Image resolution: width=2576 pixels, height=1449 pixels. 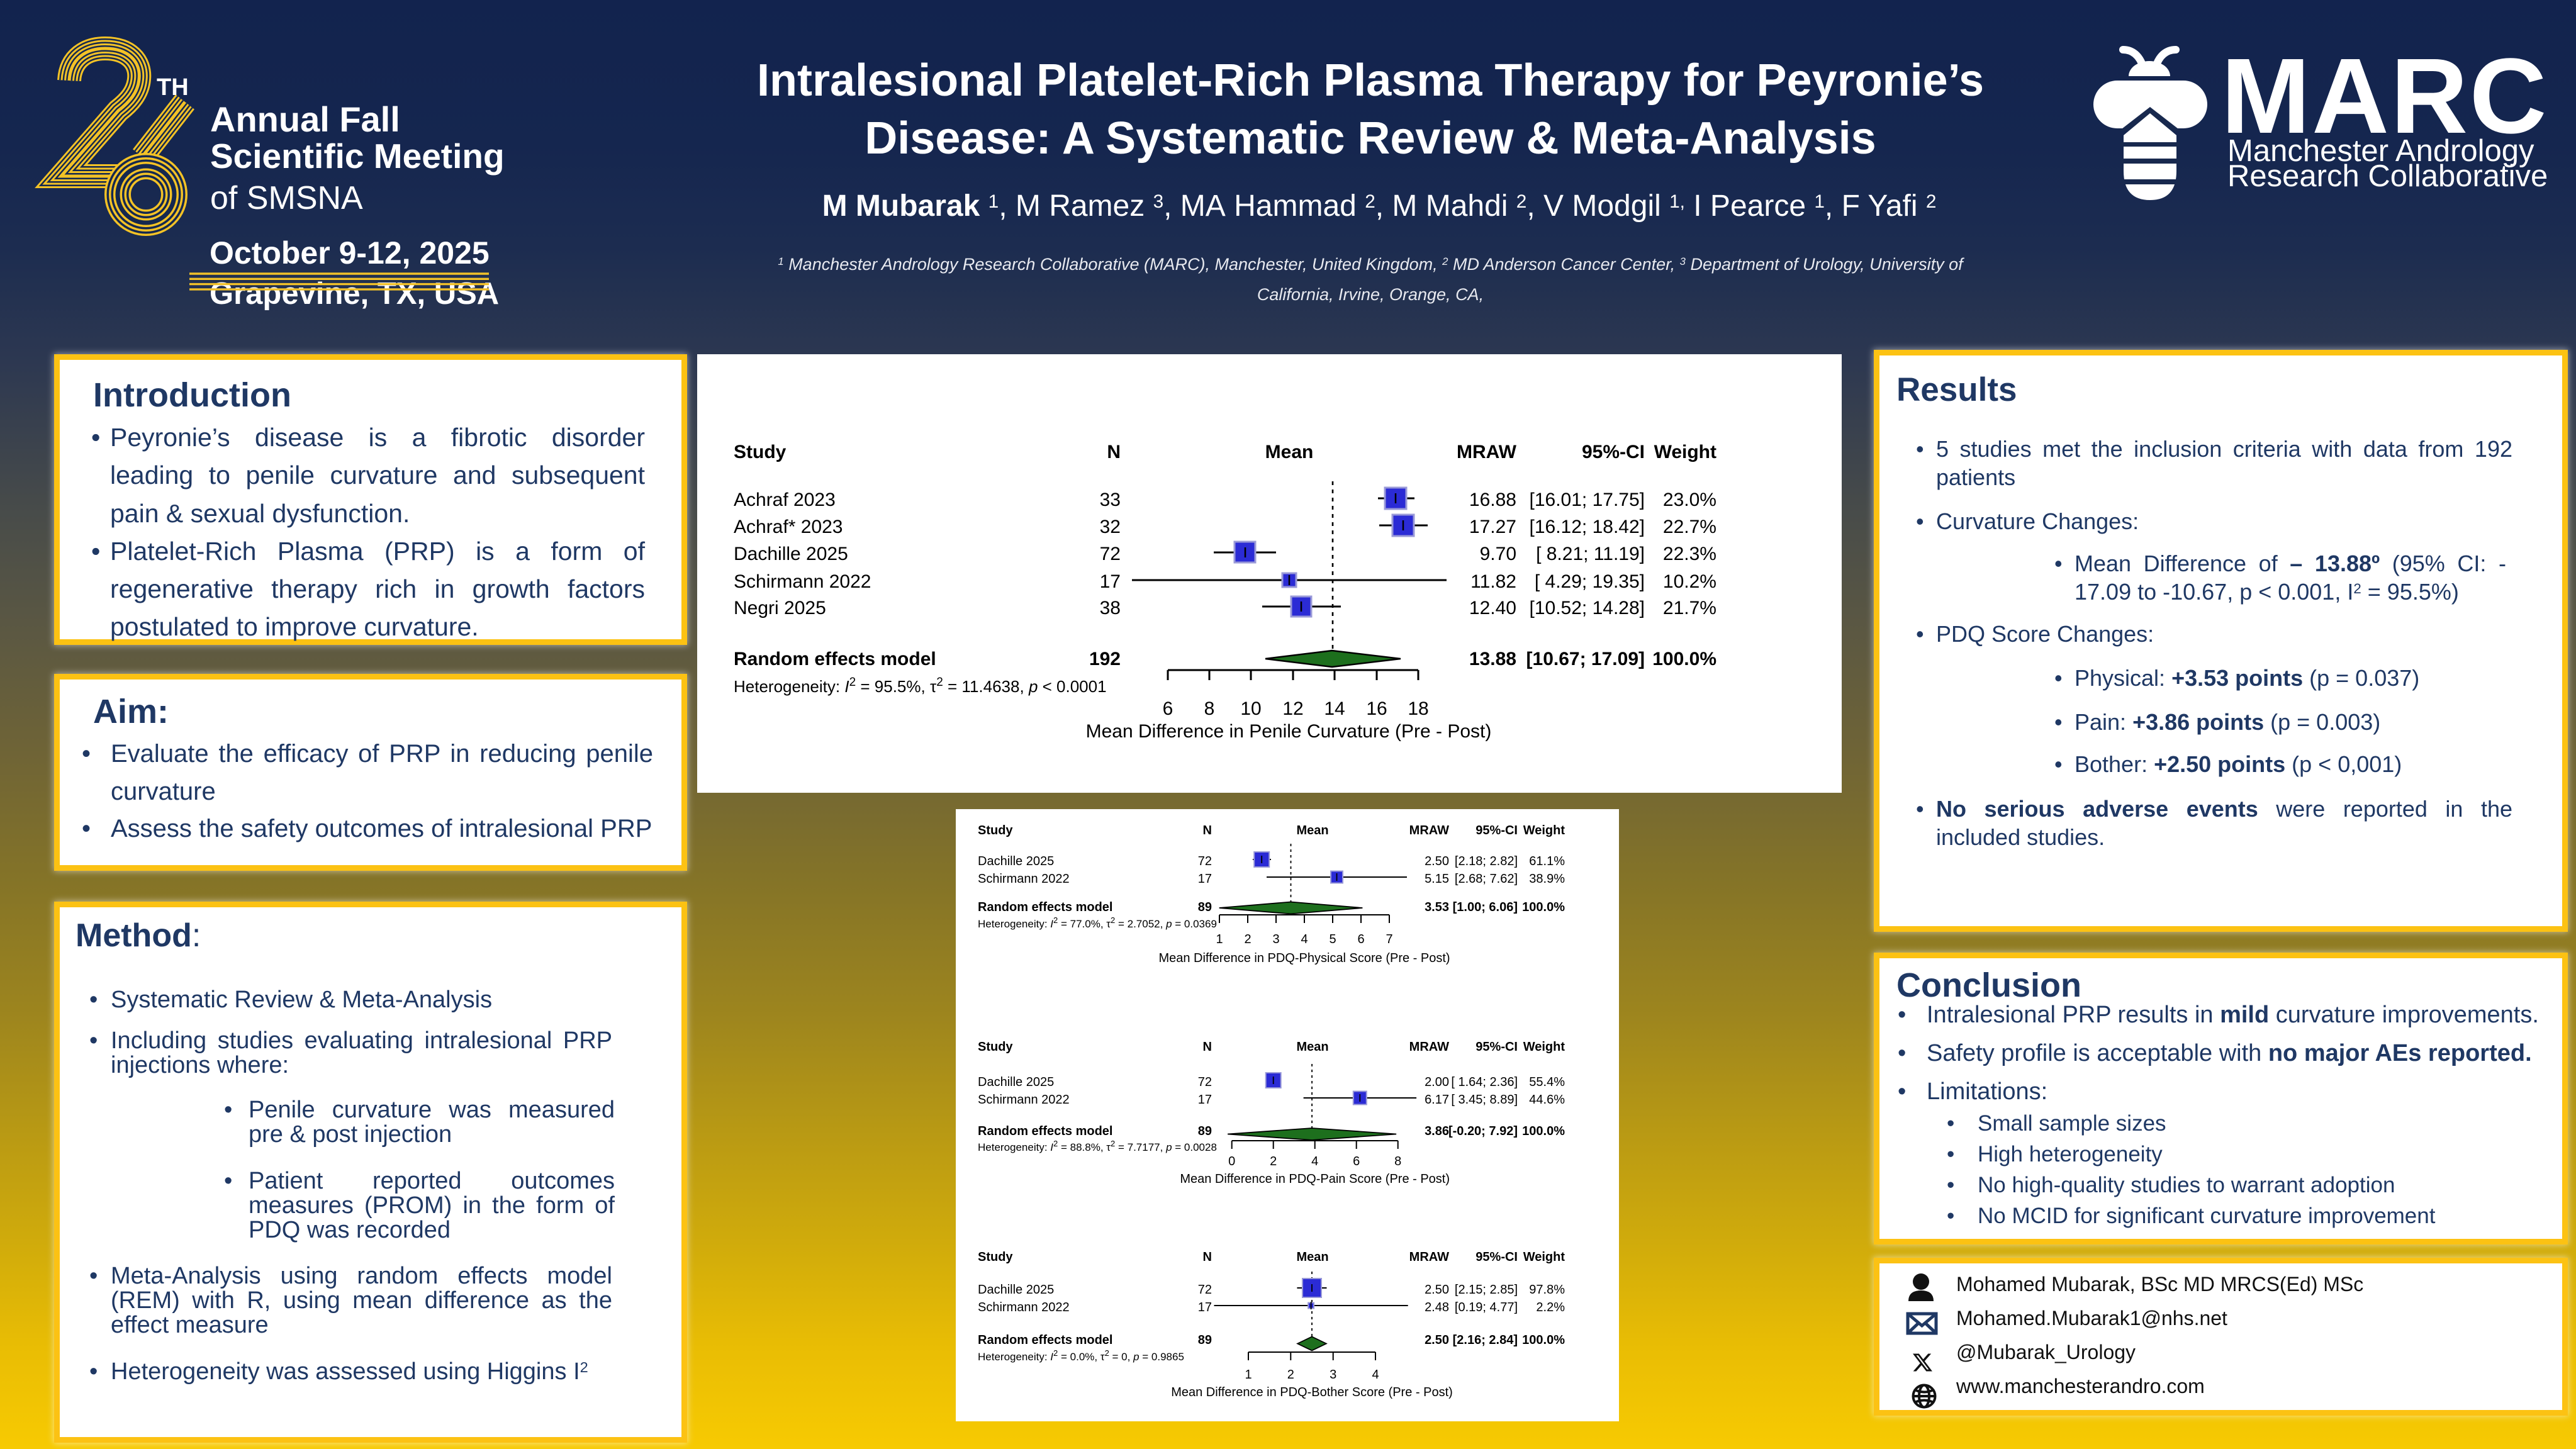 What do you see at coordinates (2380, 151) in the screenshot?
I see `svg-text: Manchester Andrology` at bounding box center [2380, 151].